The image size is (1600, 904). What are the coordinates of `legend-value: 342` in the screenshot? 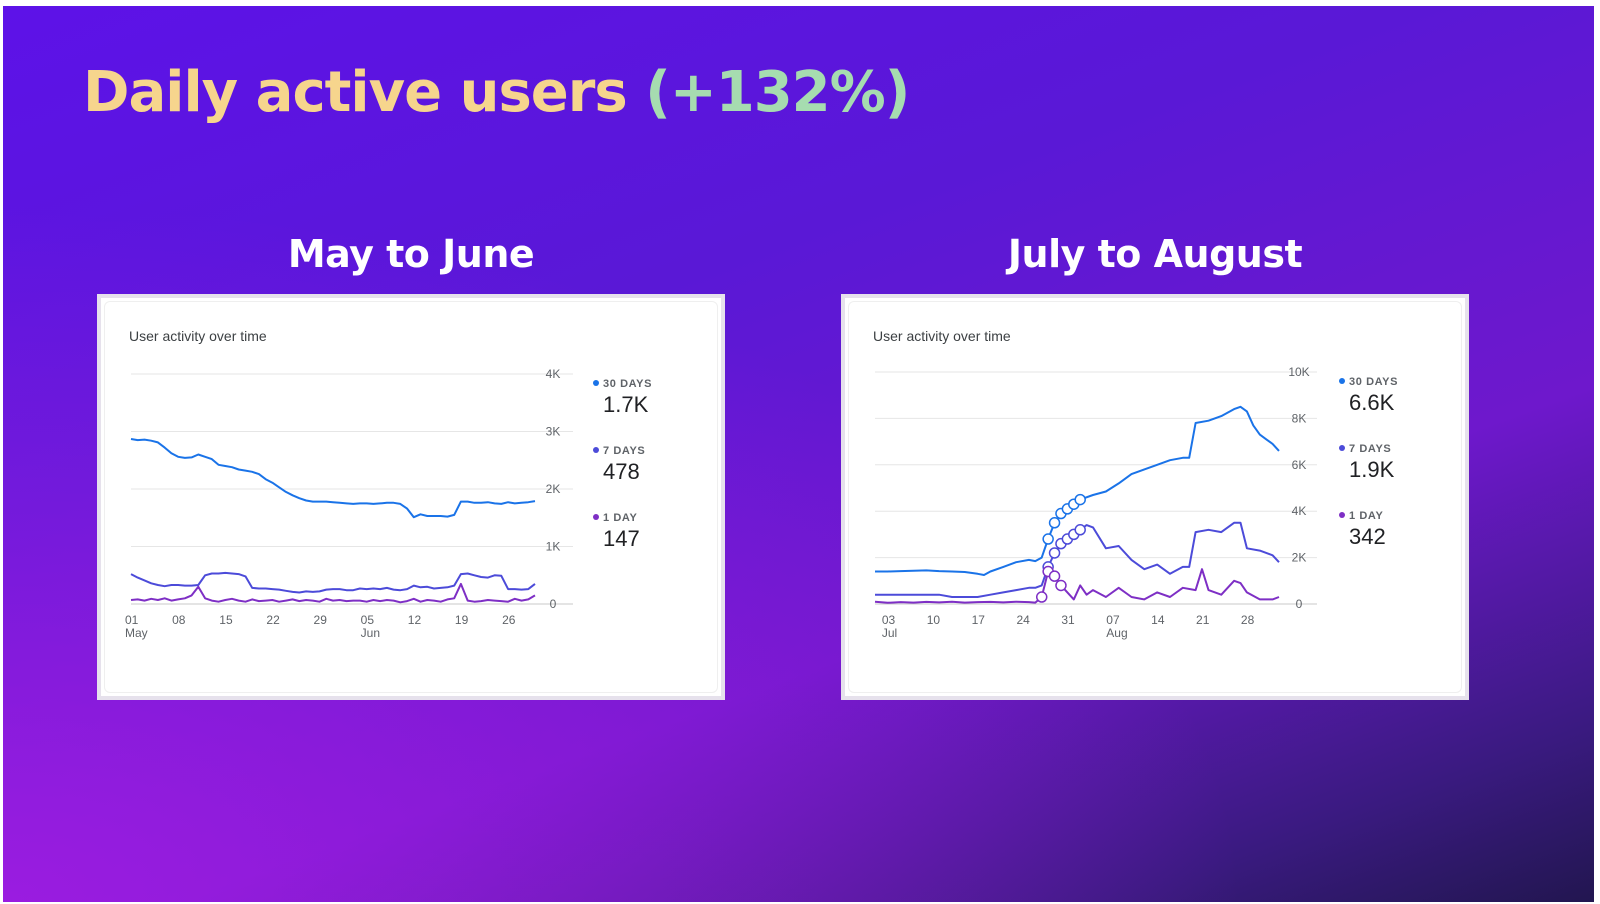 It's located at (1367, 536).